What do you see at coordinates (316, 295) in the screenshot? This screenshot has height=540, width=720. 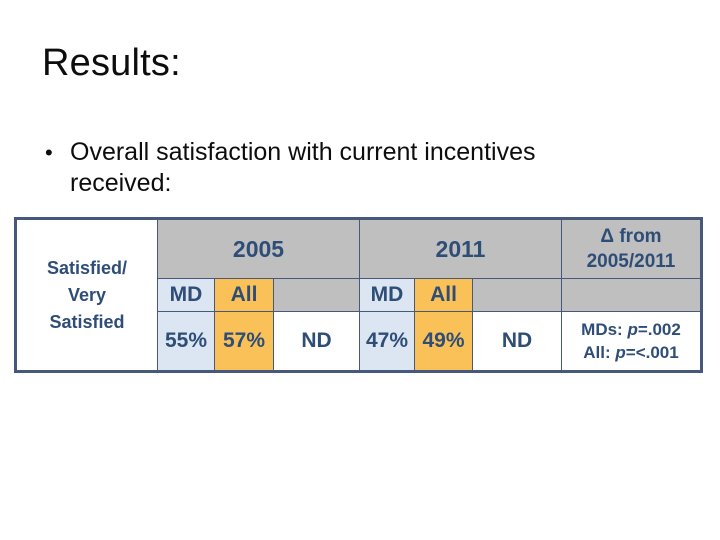 I see `subheader-2005-blank` at bounding box center [316, 295].